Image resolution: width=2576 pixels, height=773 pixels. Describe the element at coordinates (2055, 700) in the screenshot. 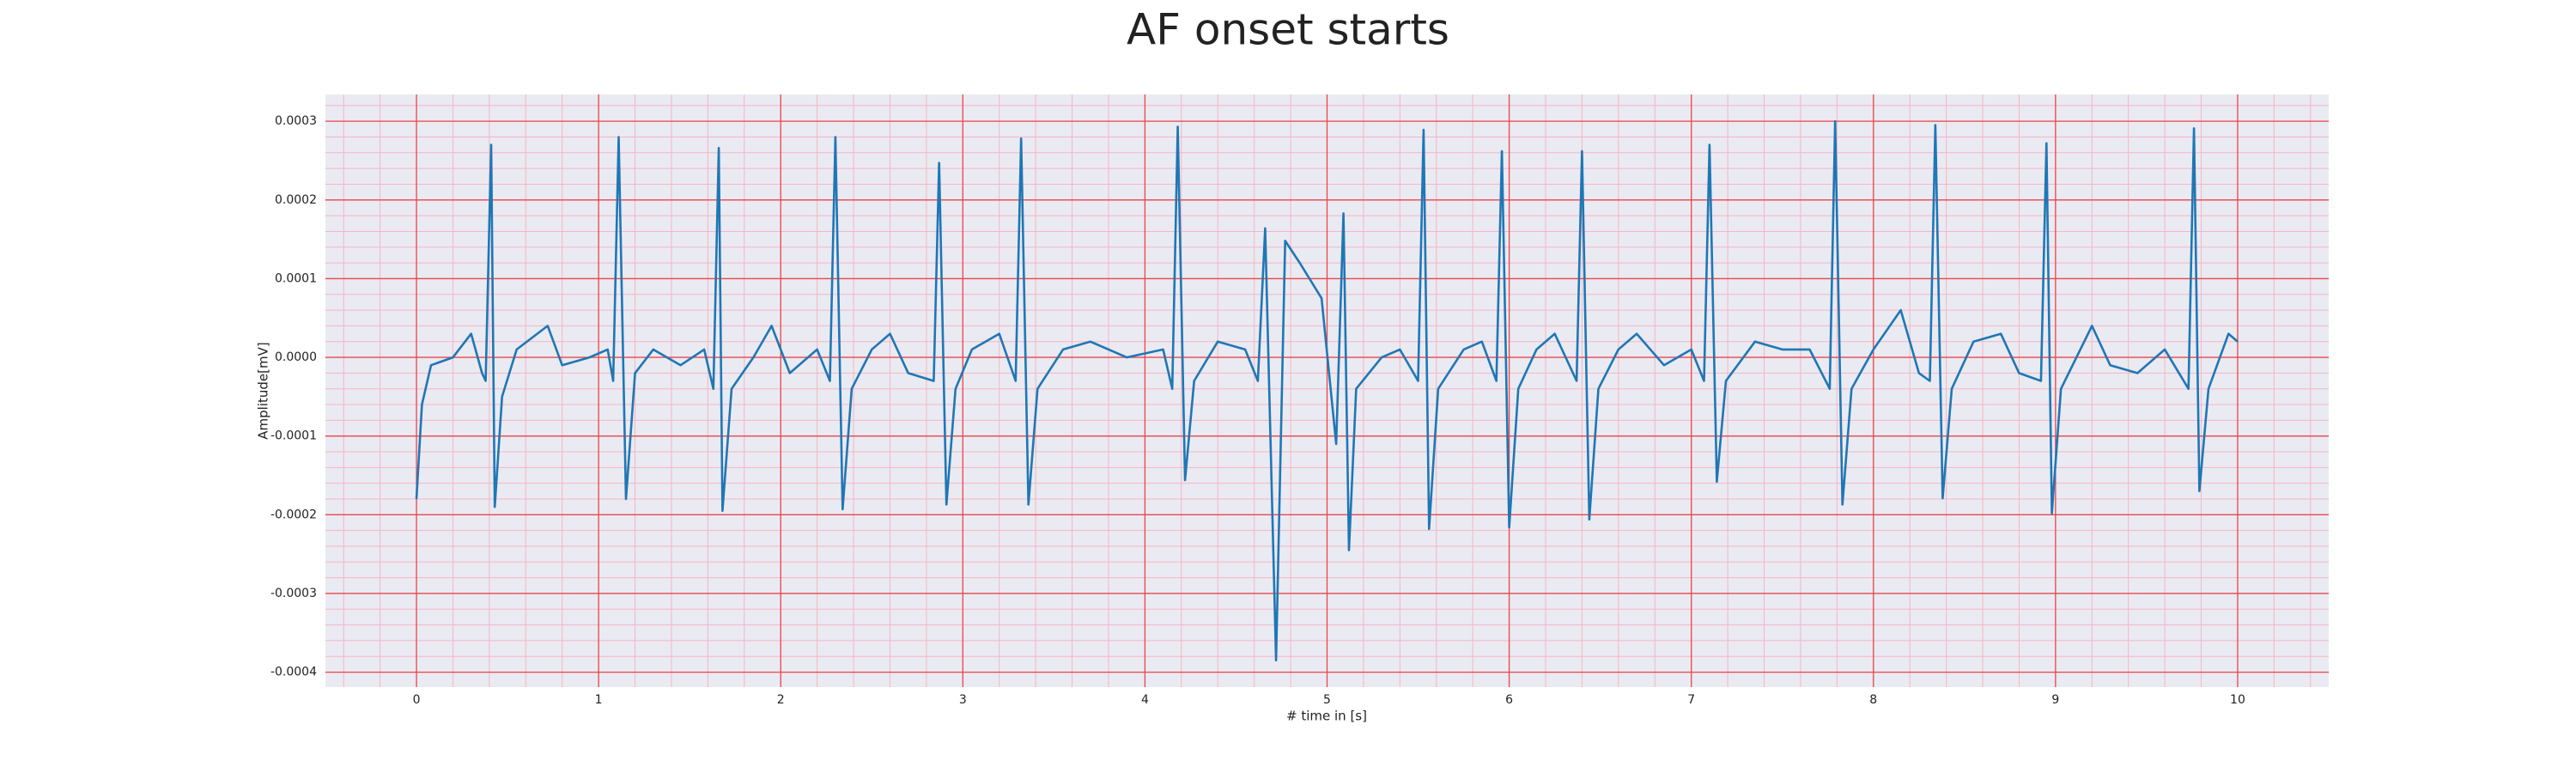

I see `x-tick-label: 9` at that location.